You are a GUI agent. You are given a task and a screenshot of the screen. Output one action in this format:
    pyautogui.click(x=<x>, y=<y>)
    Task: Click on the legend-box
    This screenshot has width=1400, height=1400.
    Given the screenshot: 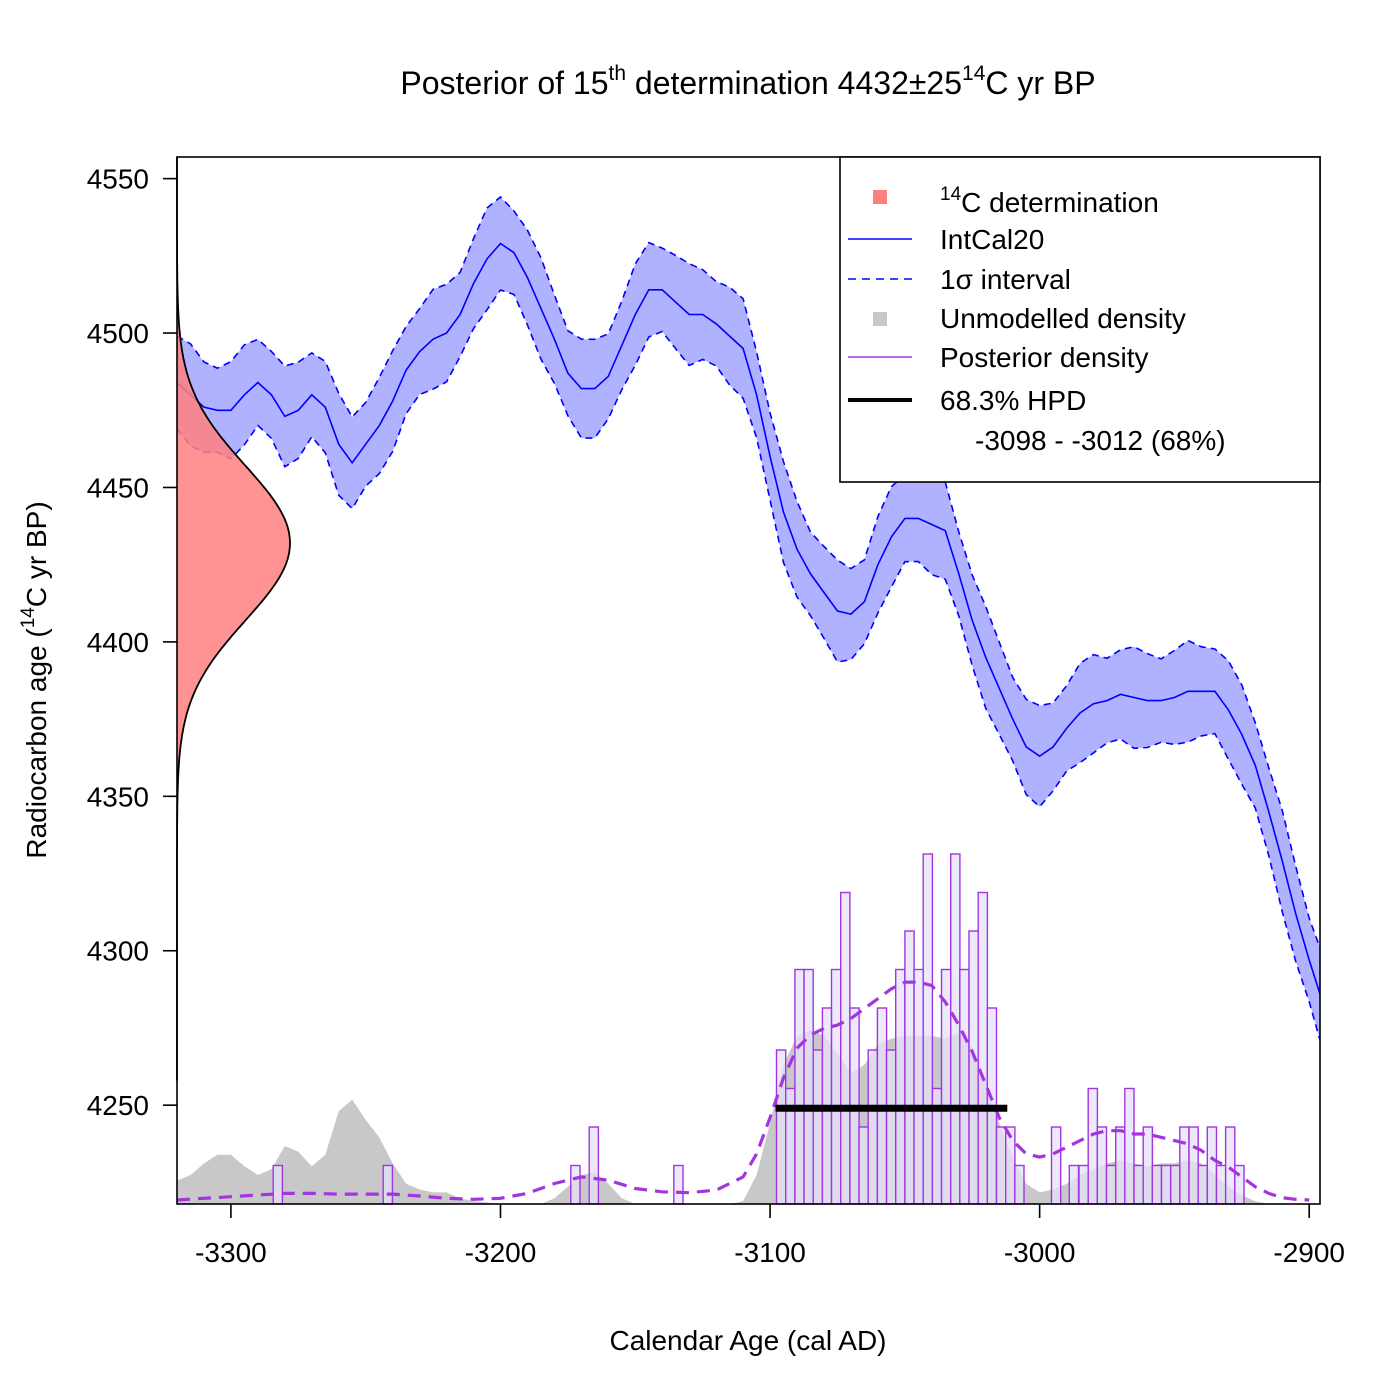 What is the action you would take?
    pyautogui.click(x=1080, y=319)
    